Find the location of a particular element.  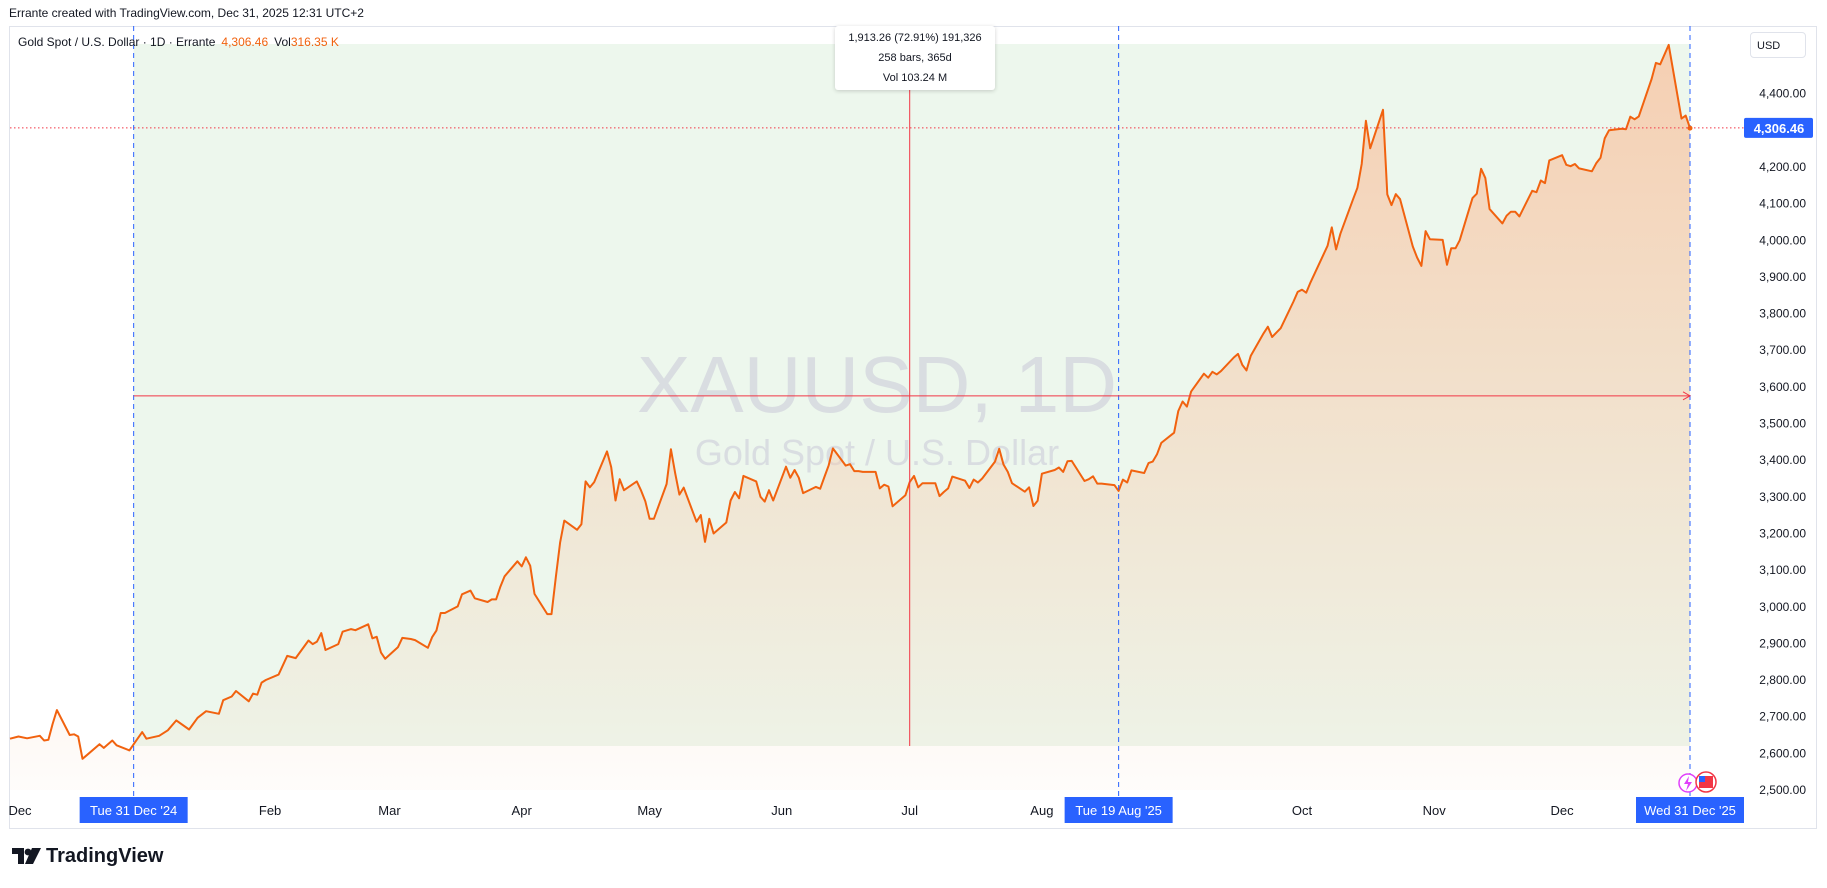

measure-volume: Vol 103.24 M is located at coordinates (915, 78).